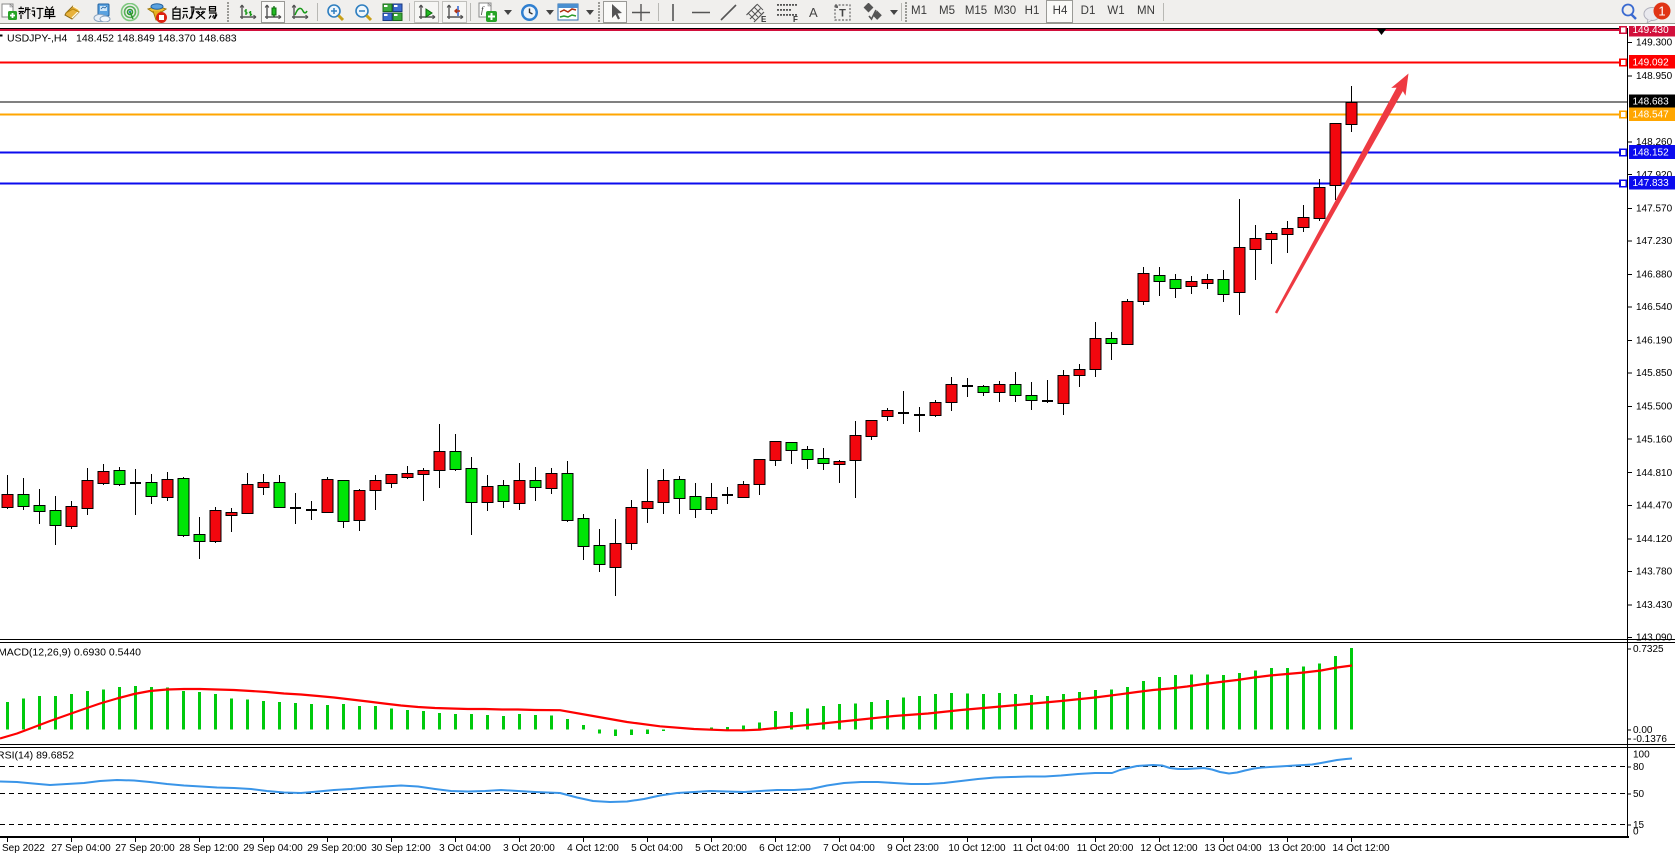  What do you see at coordinates (209, 848) in the screenshot?
I see `svg-text: 28 Sep 12:00` at bounding box center [209, 848].